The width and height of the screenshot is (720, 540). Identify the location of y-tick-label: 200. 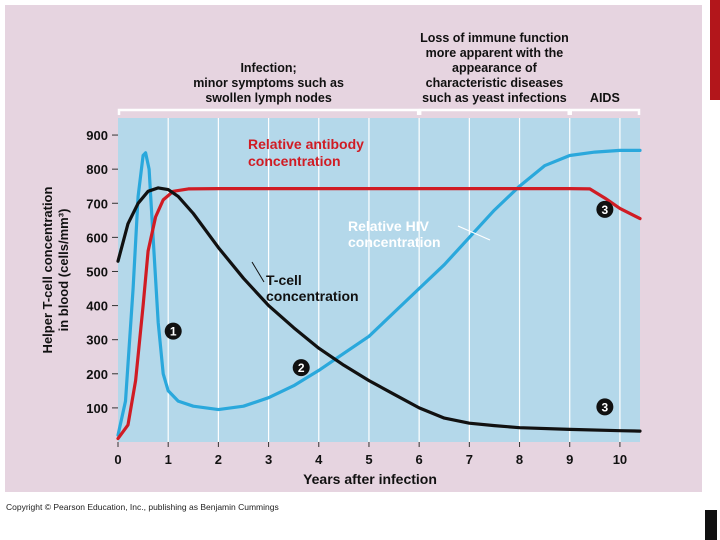
(97, 374).